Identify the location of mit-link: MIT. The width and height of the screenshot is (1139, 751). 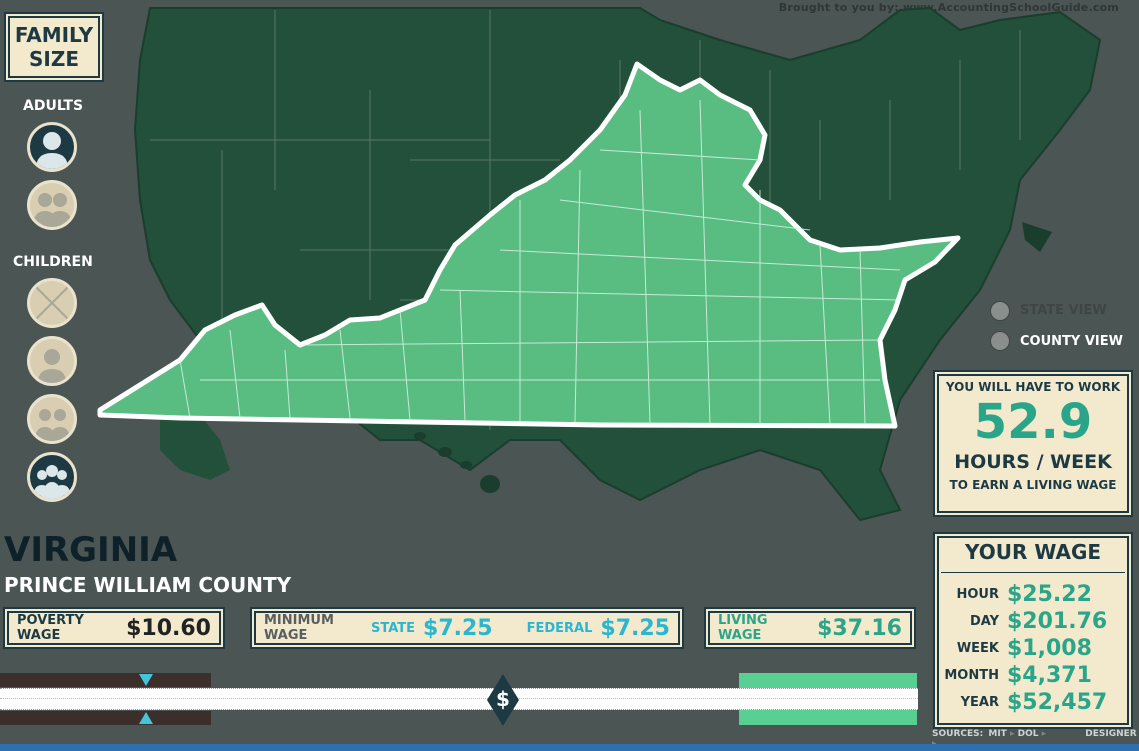
(997, 734).